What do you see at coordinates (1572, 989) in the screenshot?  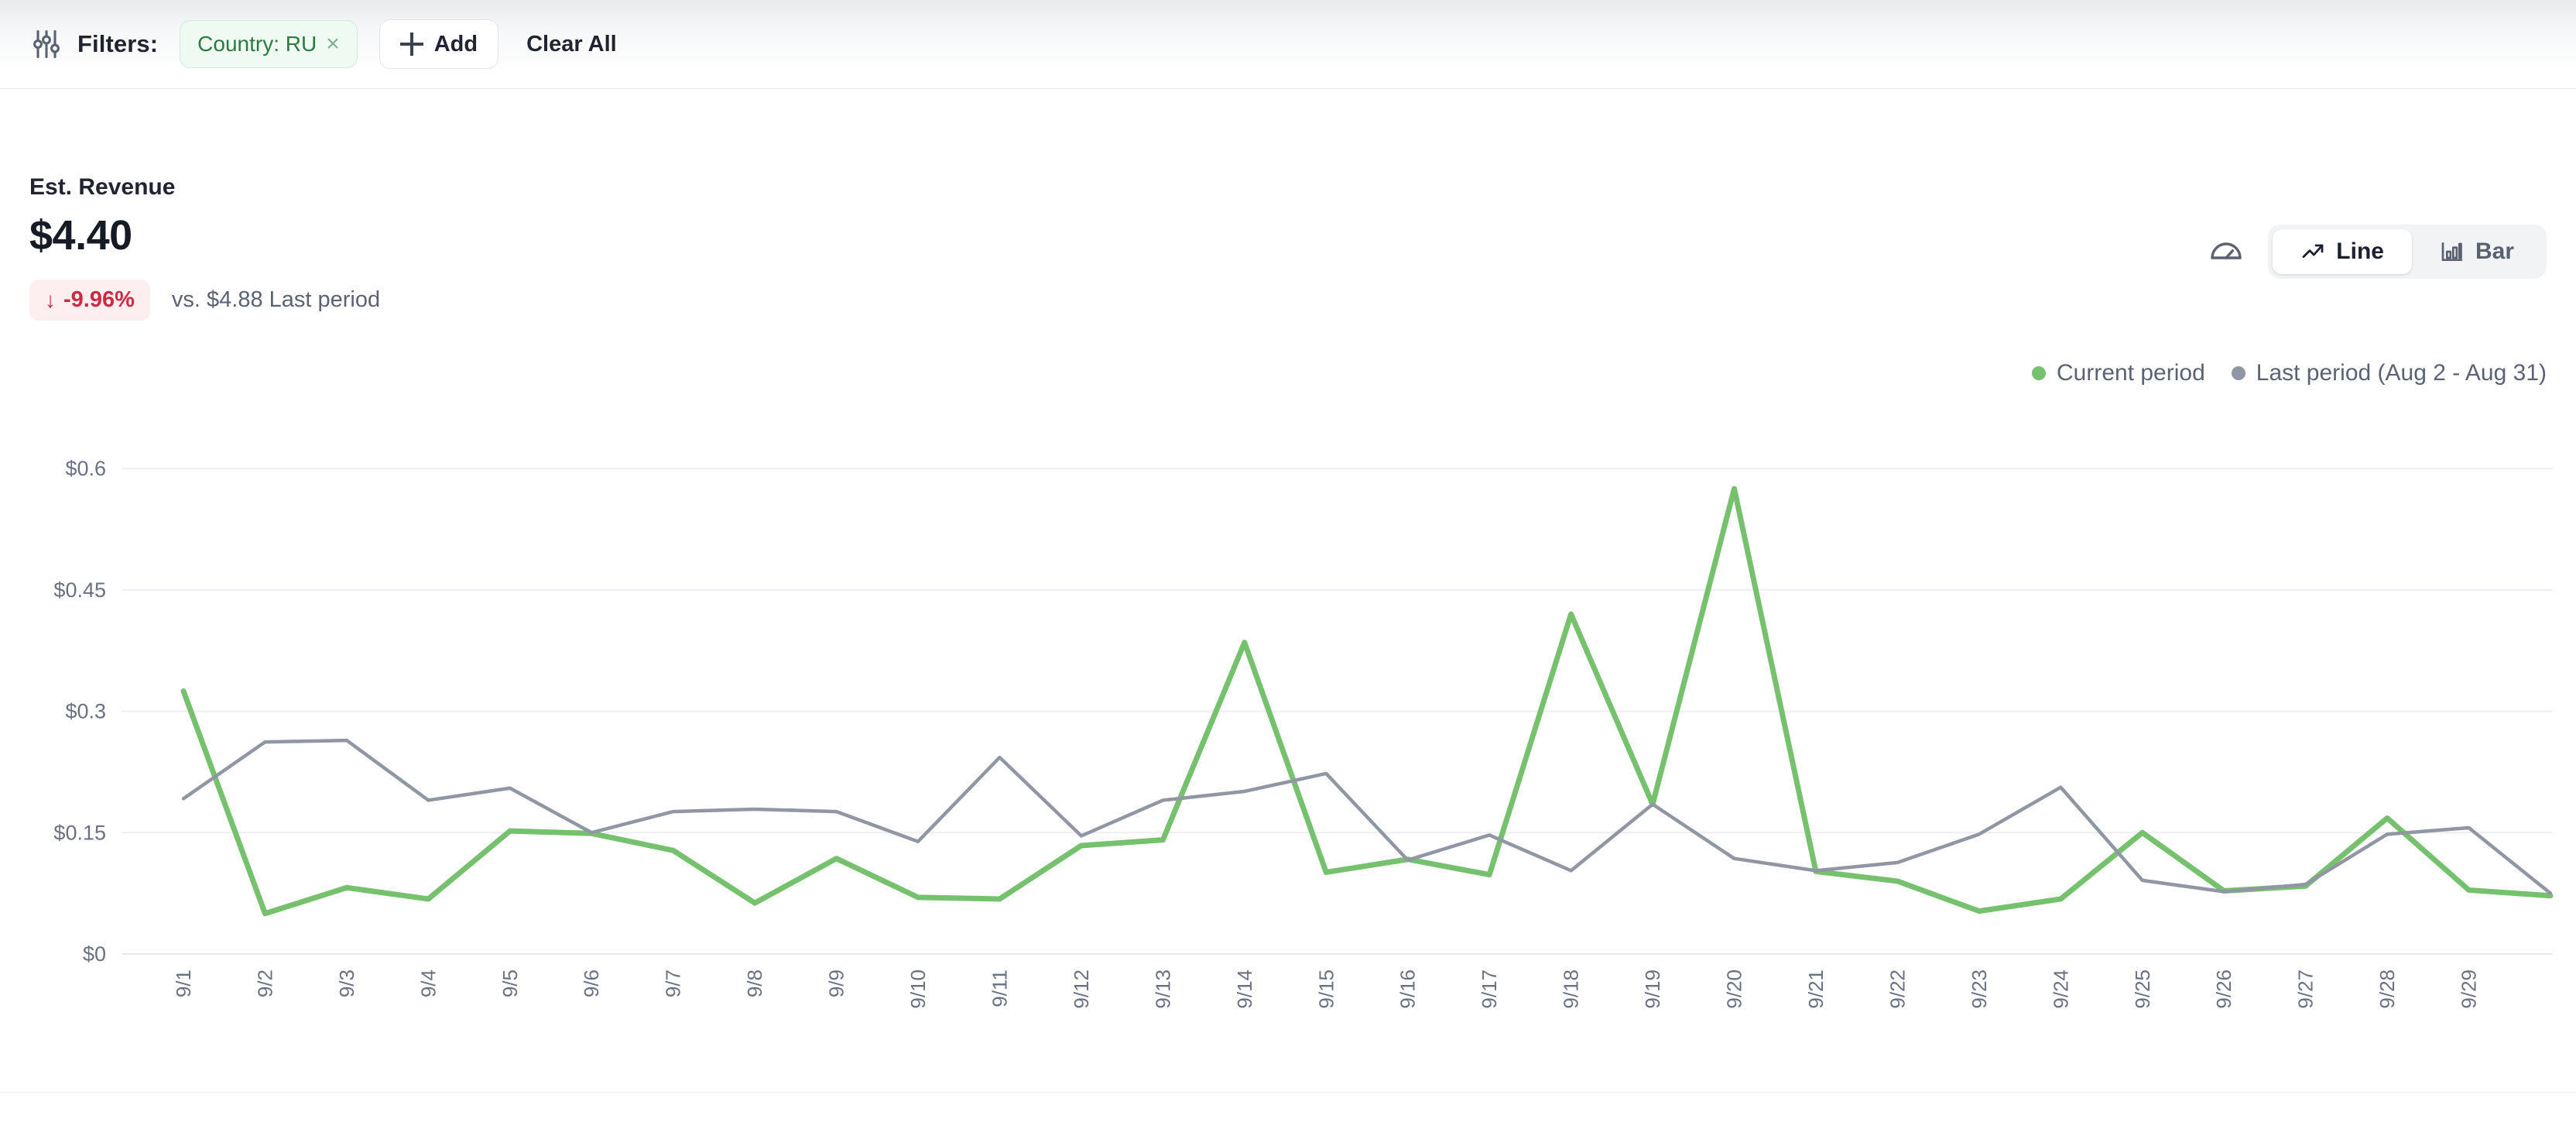 I see `x-axis-tick-label: 9/18` at bounding box center [1572, 989].